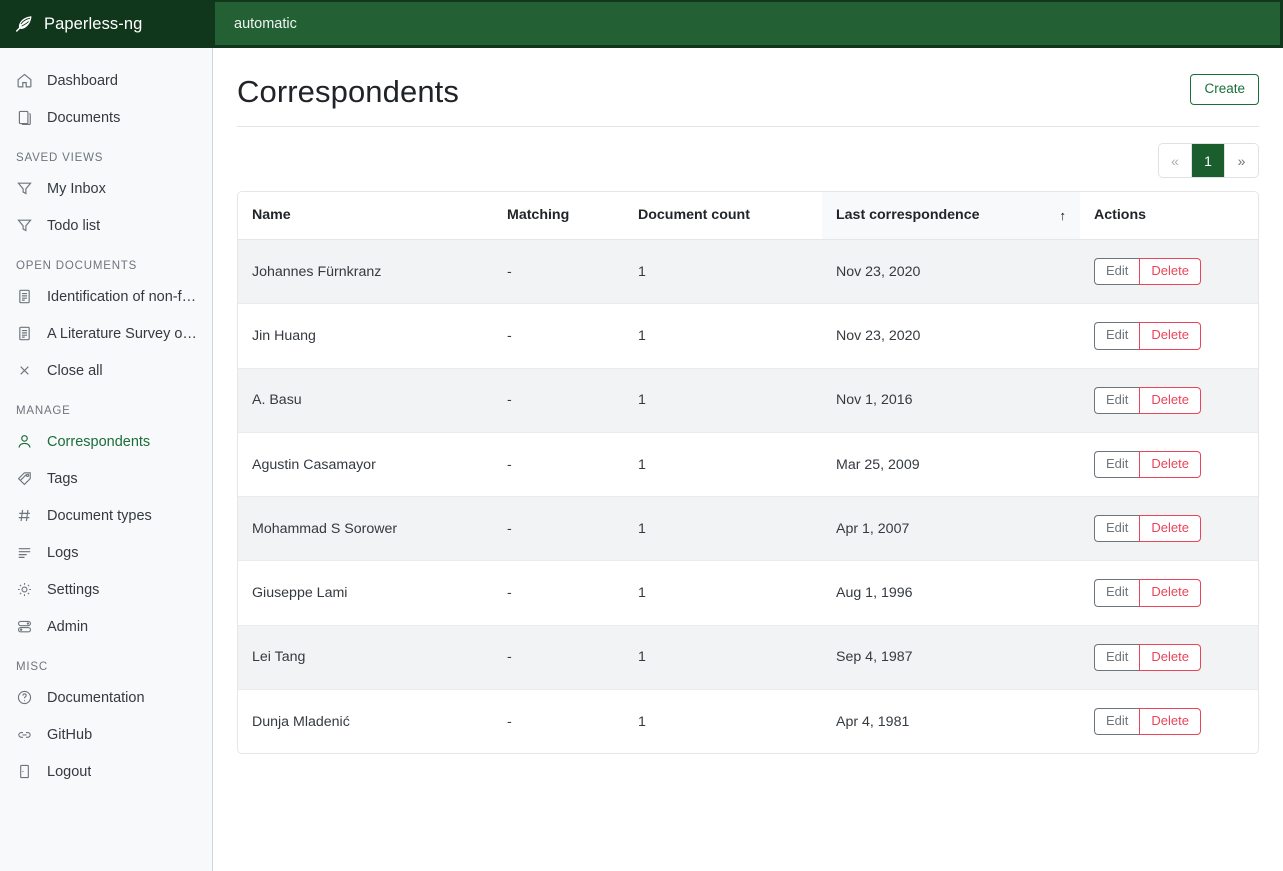 The image size is (1283, 871). I want to click on brand-logo-area: Paperless-ng, so click(106, 24).